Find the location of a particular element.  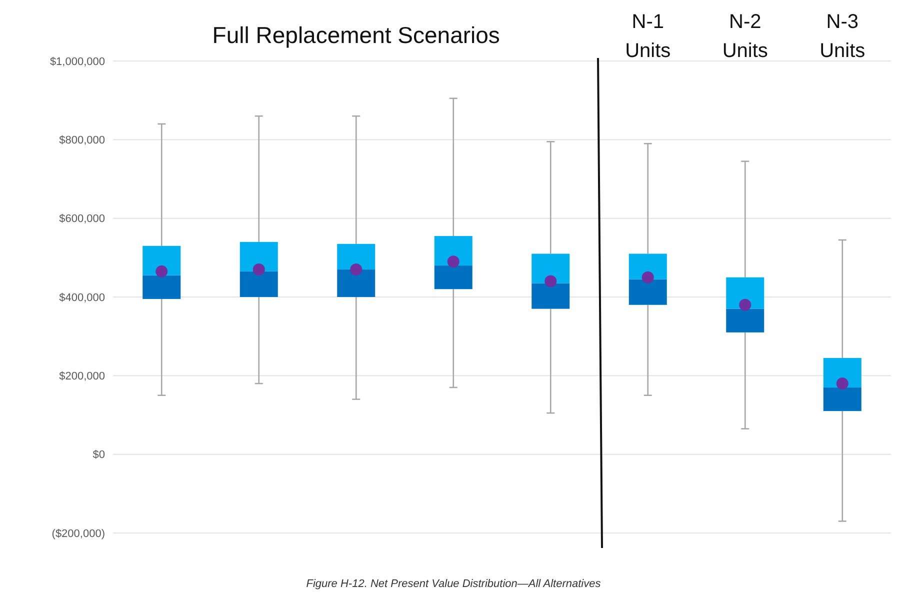

chart-title: Full Replacement Scenarios is located at coordinates (356, 35).